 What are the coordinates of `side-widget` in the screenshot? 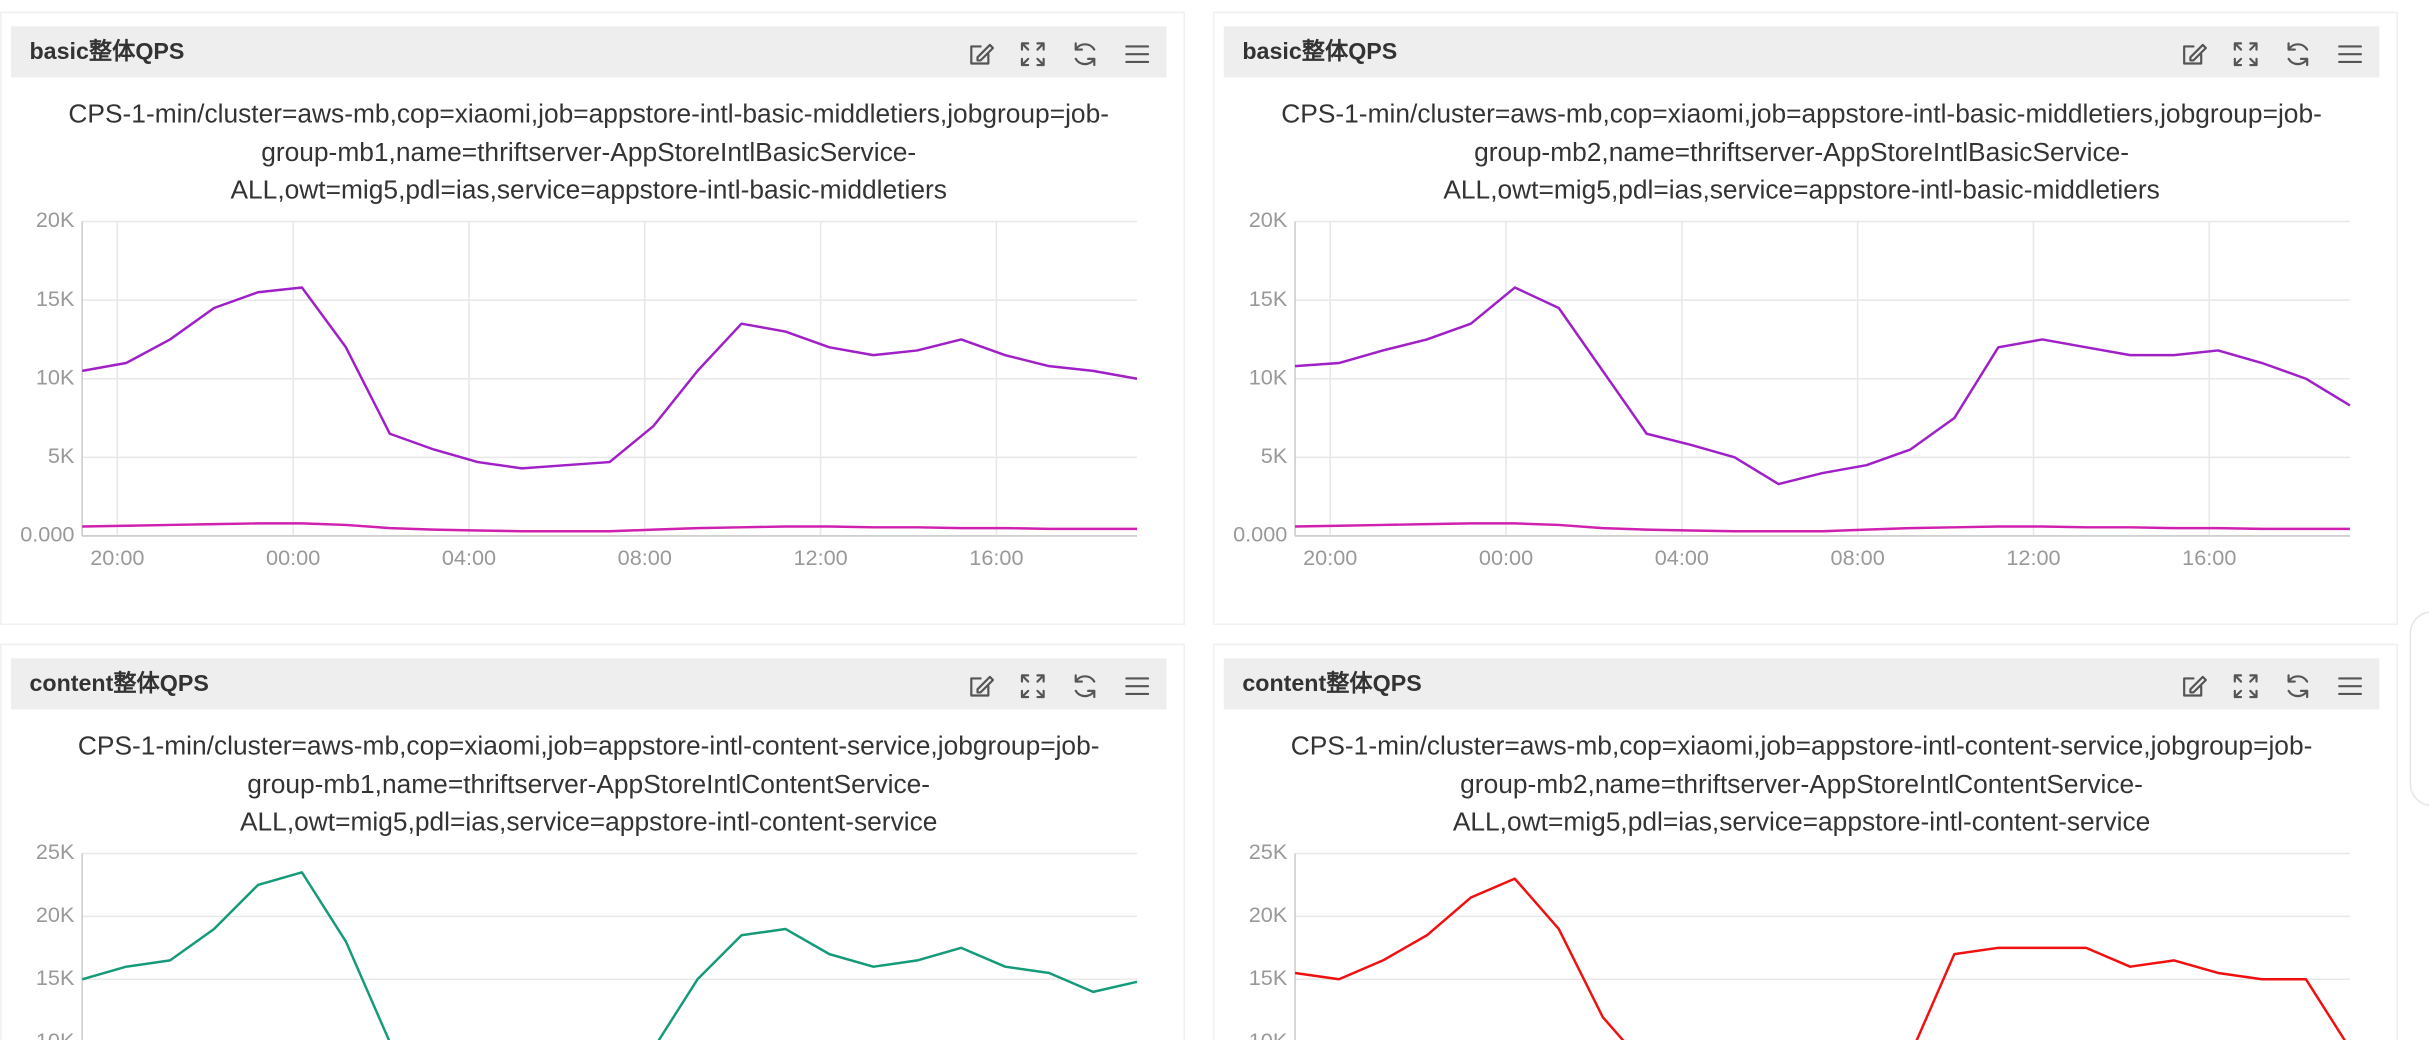 It's located at (2419, 709).